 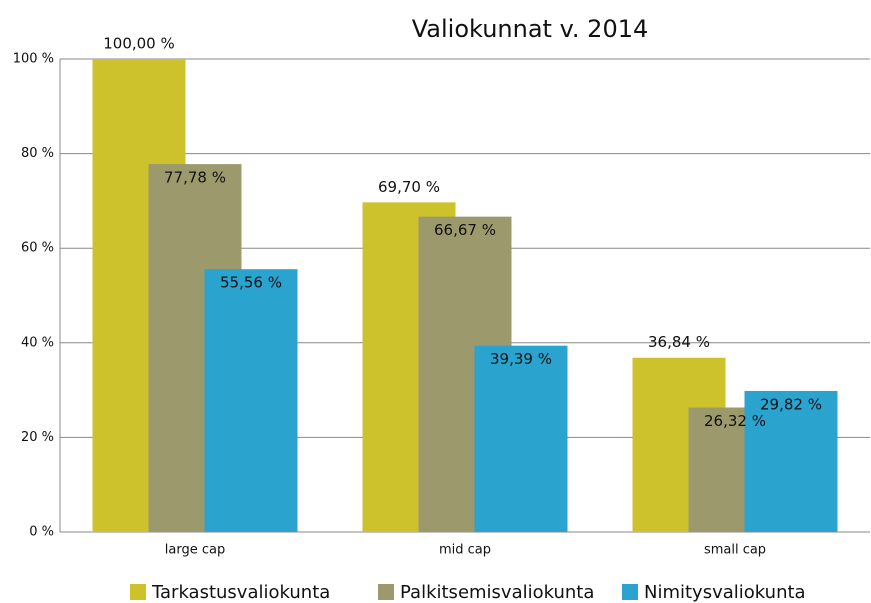 What do you see at coordinates (530, 29) in the screenshot?
I see `chart-title: Valiokunnat v. 2014` at bounding box center [530, 29].